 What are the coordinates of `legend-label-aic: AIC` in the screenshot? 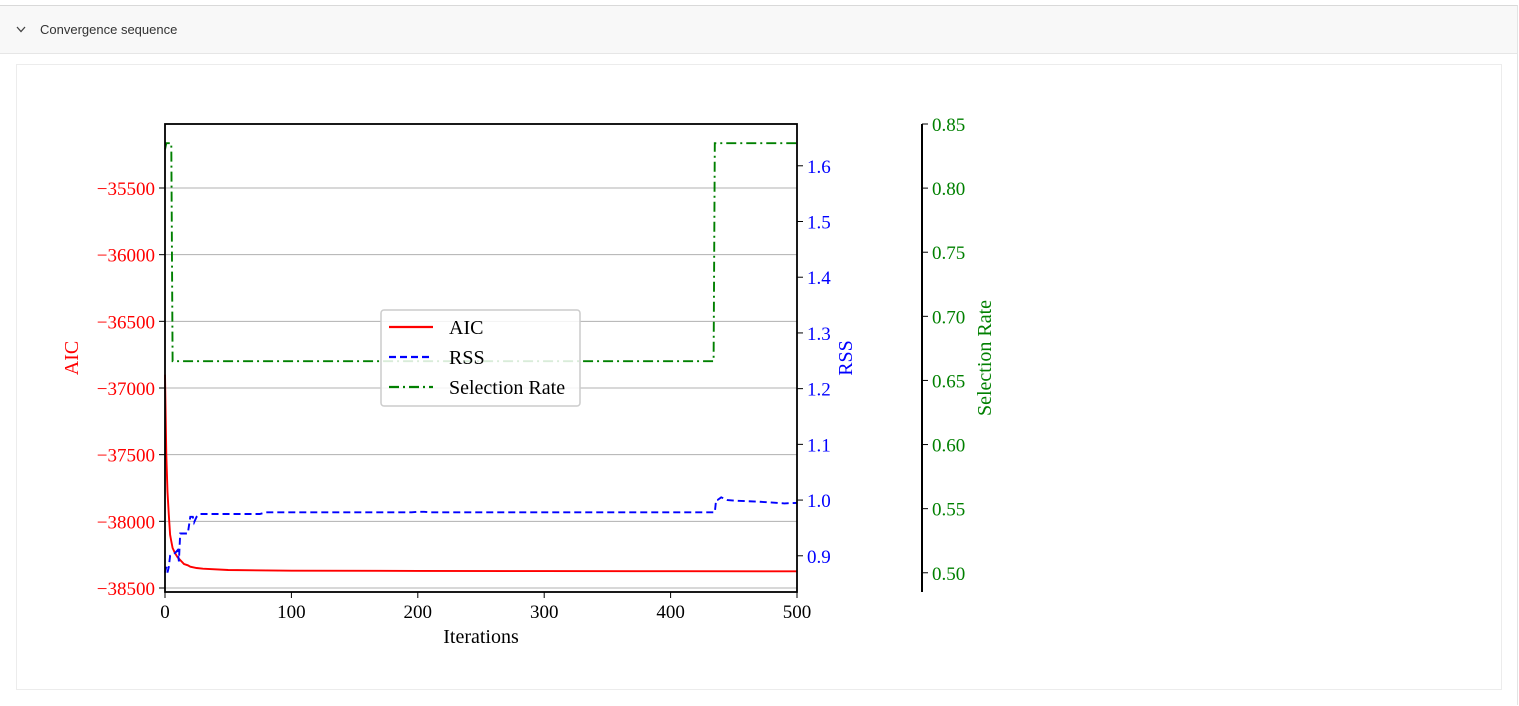 It's located at (466, 328).